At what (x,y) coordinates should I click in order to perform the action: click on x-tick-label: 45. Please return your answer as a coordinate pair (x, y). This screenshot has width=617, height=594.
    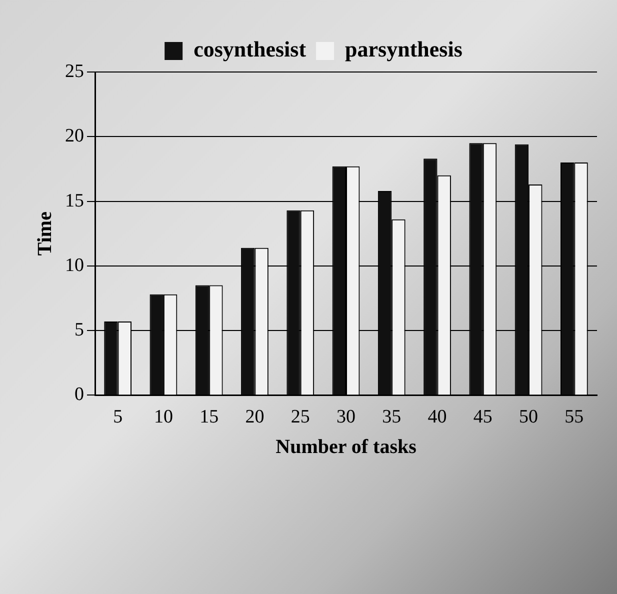
    Looking at the image, I should click on (482, 417).